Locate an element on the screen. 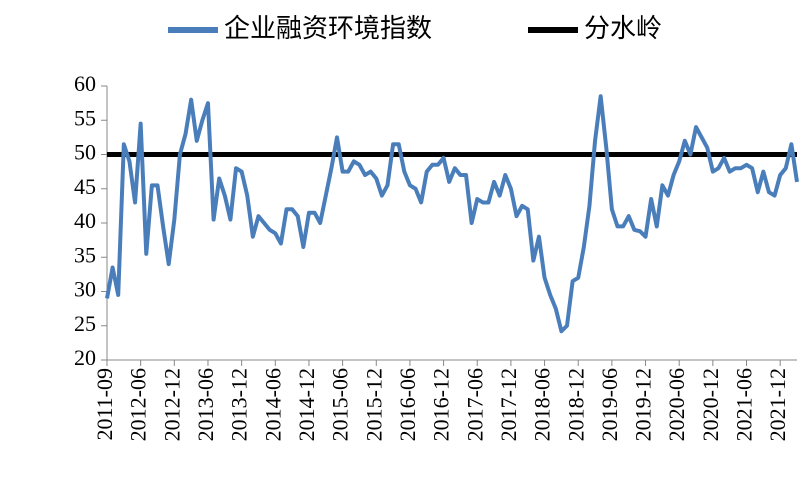  x-tick-label: 2016-12 is located at coordinates (441, 404).